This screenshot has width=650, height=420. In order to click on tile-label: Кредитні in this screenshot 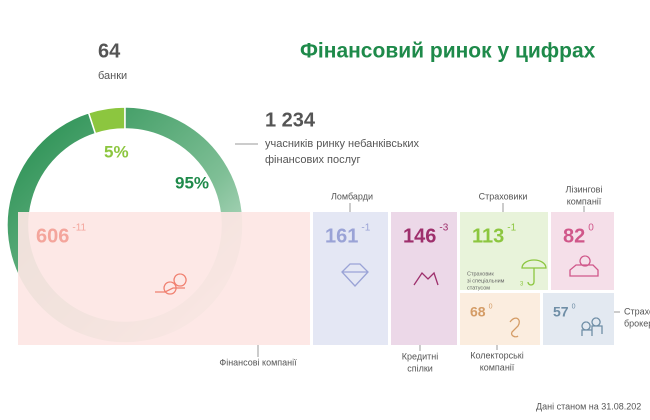, I will do `click(420, 356)`.